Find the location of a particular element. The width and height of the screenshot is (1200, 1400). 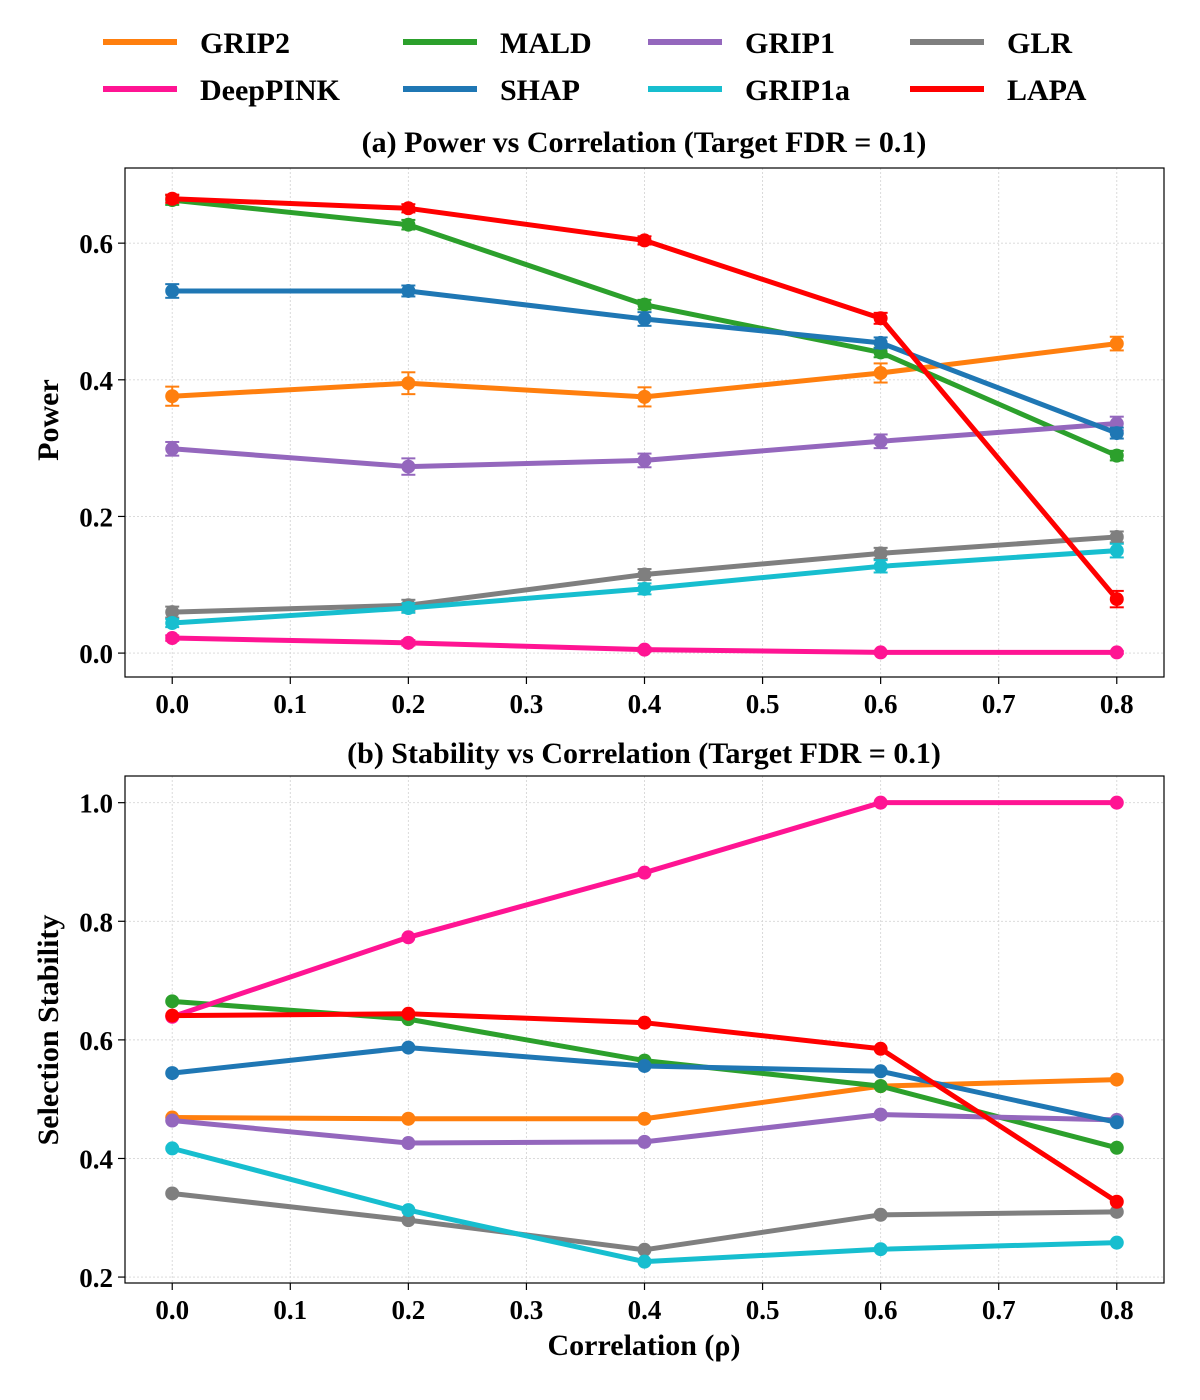

panel-b-series-grip1a is located at coordinates (644, 1205).